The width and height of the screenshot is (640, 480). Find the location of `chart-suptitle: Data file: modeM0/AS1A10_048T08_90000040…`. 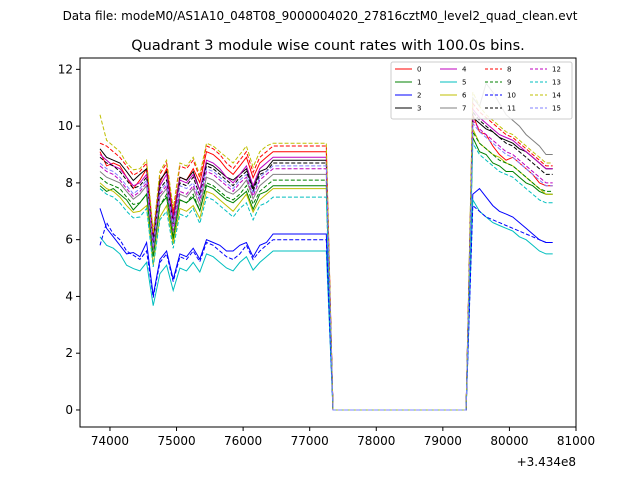

chart-suptitle: Data file: modeM0/AS1A10_048T08_90000040… is located at coordinates (320, 16).